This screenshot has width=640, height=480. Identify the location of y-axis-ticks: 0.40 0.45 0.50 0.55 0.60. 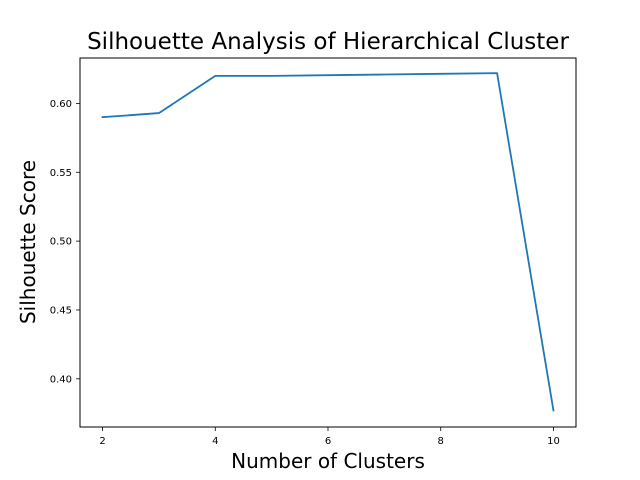
(65, 242).